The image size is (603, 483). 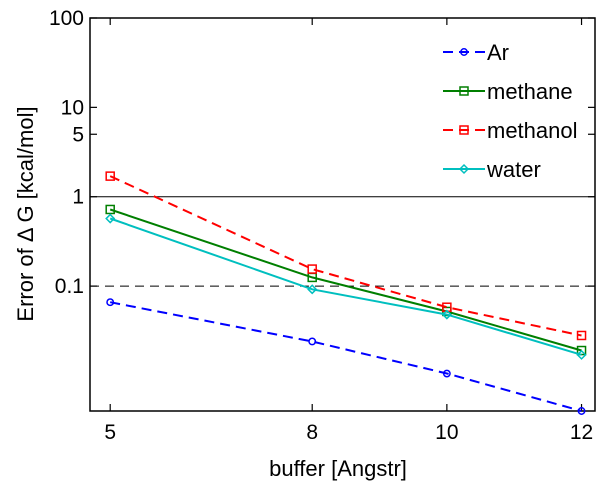 What do you see at coordinates (532, 130) in the screenshot?
I see `legend-label-methanol: methanol` at bounding box center [532, 130].